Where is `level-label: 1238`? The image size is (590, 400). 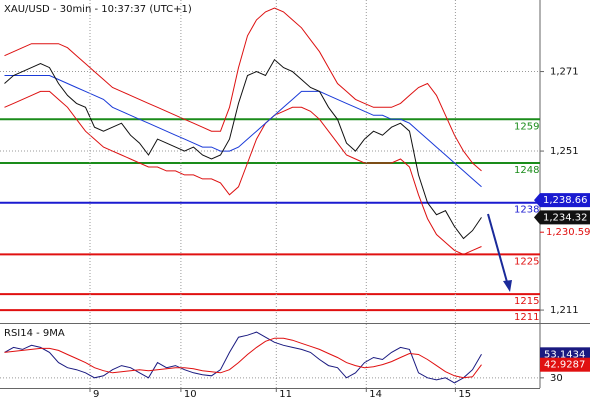
level-label: 1238 is located at coordinates (526, 210).